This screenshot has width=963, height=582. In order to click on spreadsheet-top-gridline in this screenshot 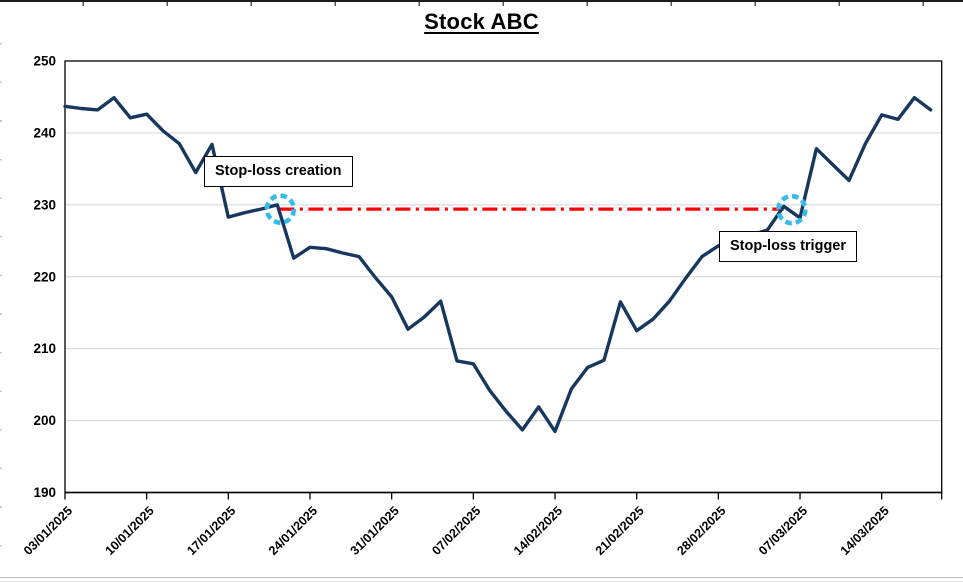, I will do `click(481, 1)`.